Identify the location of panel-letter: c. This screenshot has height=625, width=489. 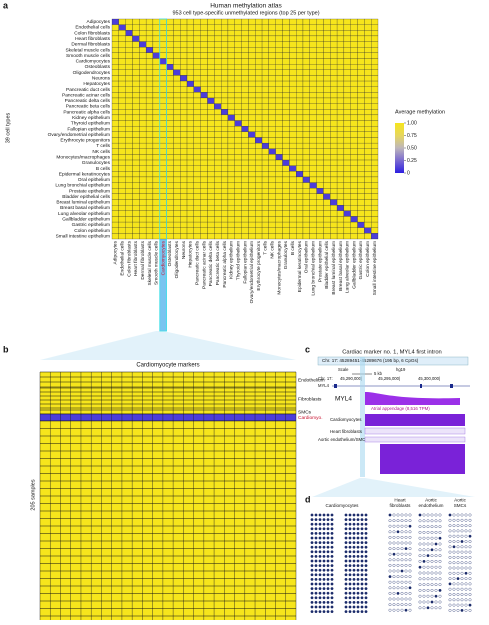
(307, 349).